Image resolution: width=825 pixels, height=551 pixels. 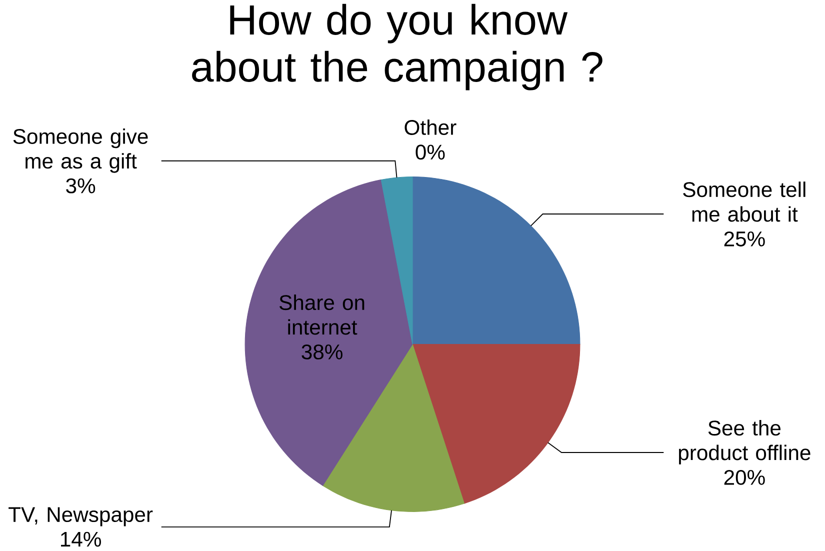 I want to click on data-label: 14%, so click(x=81, y=539).